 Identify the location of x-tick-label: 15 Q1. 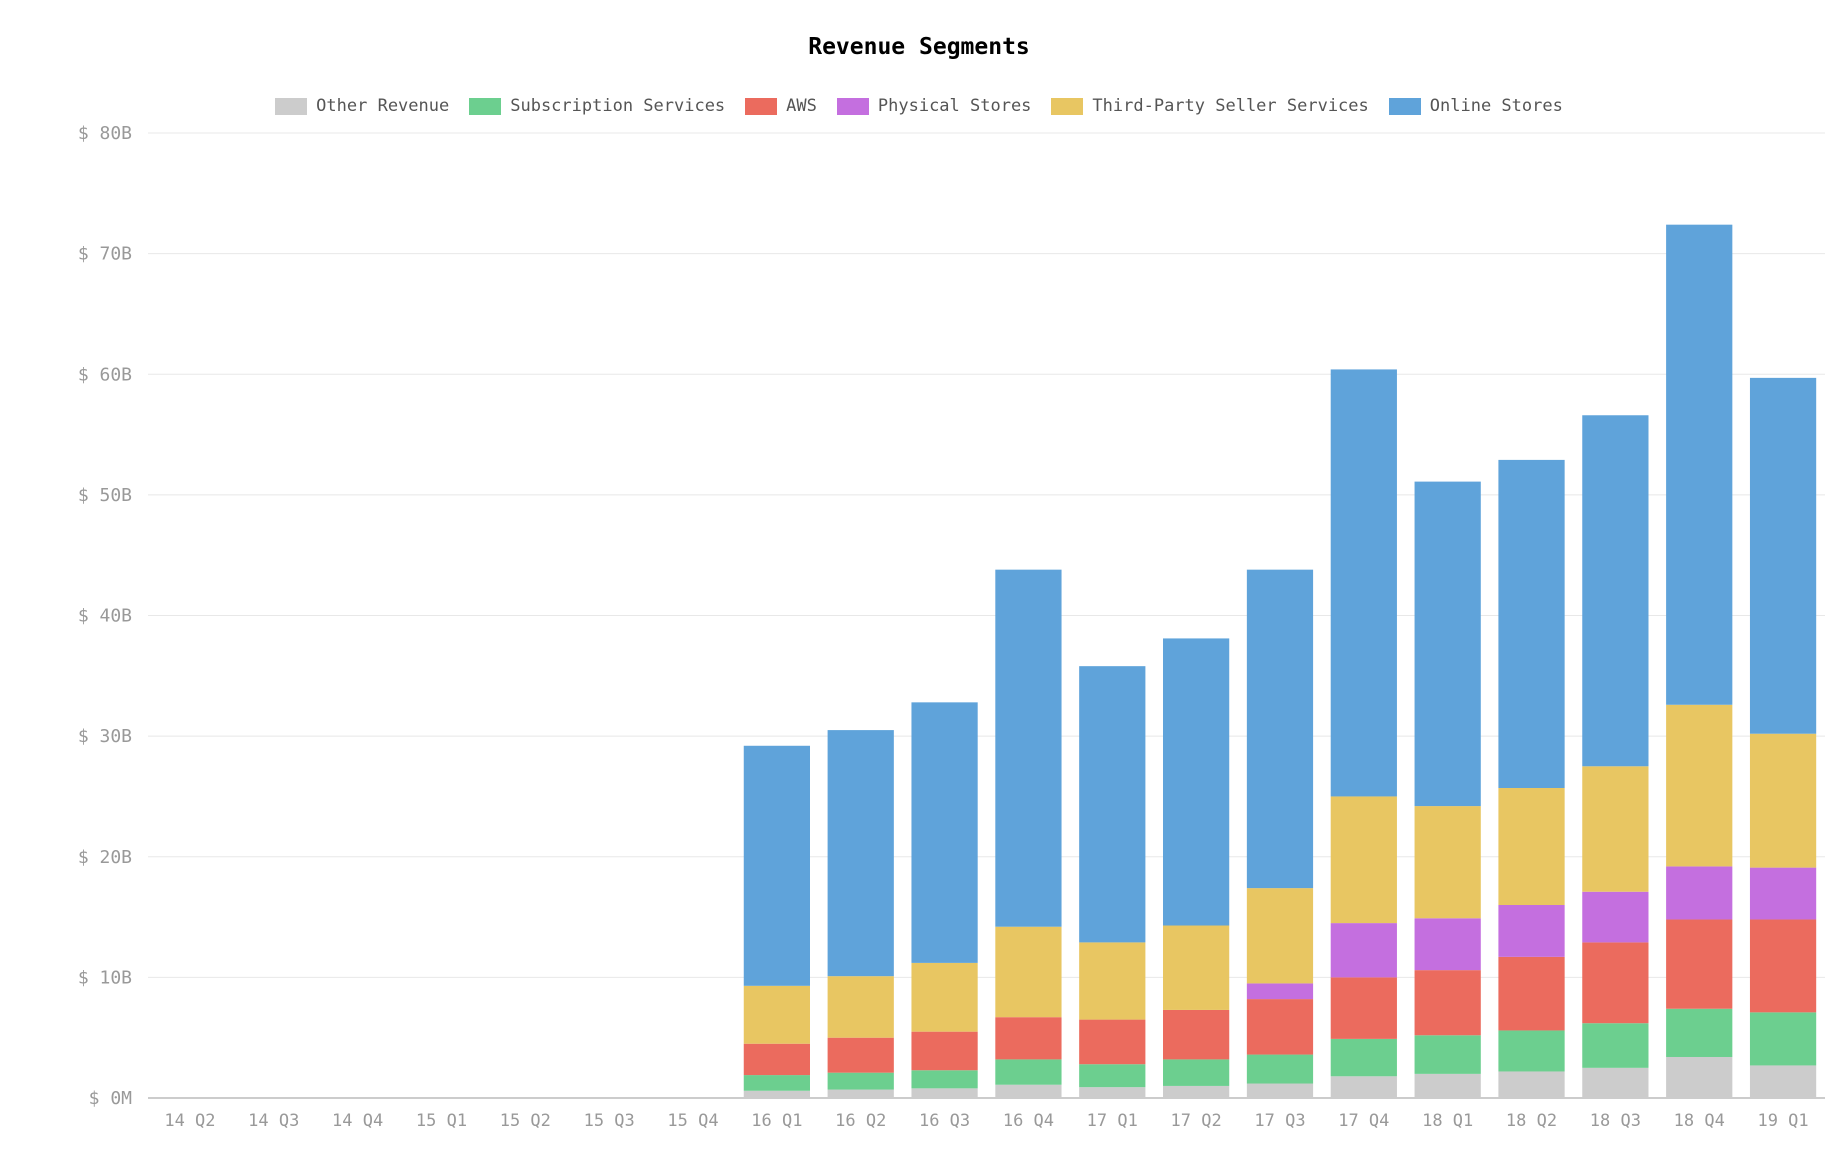
(441, 1121).